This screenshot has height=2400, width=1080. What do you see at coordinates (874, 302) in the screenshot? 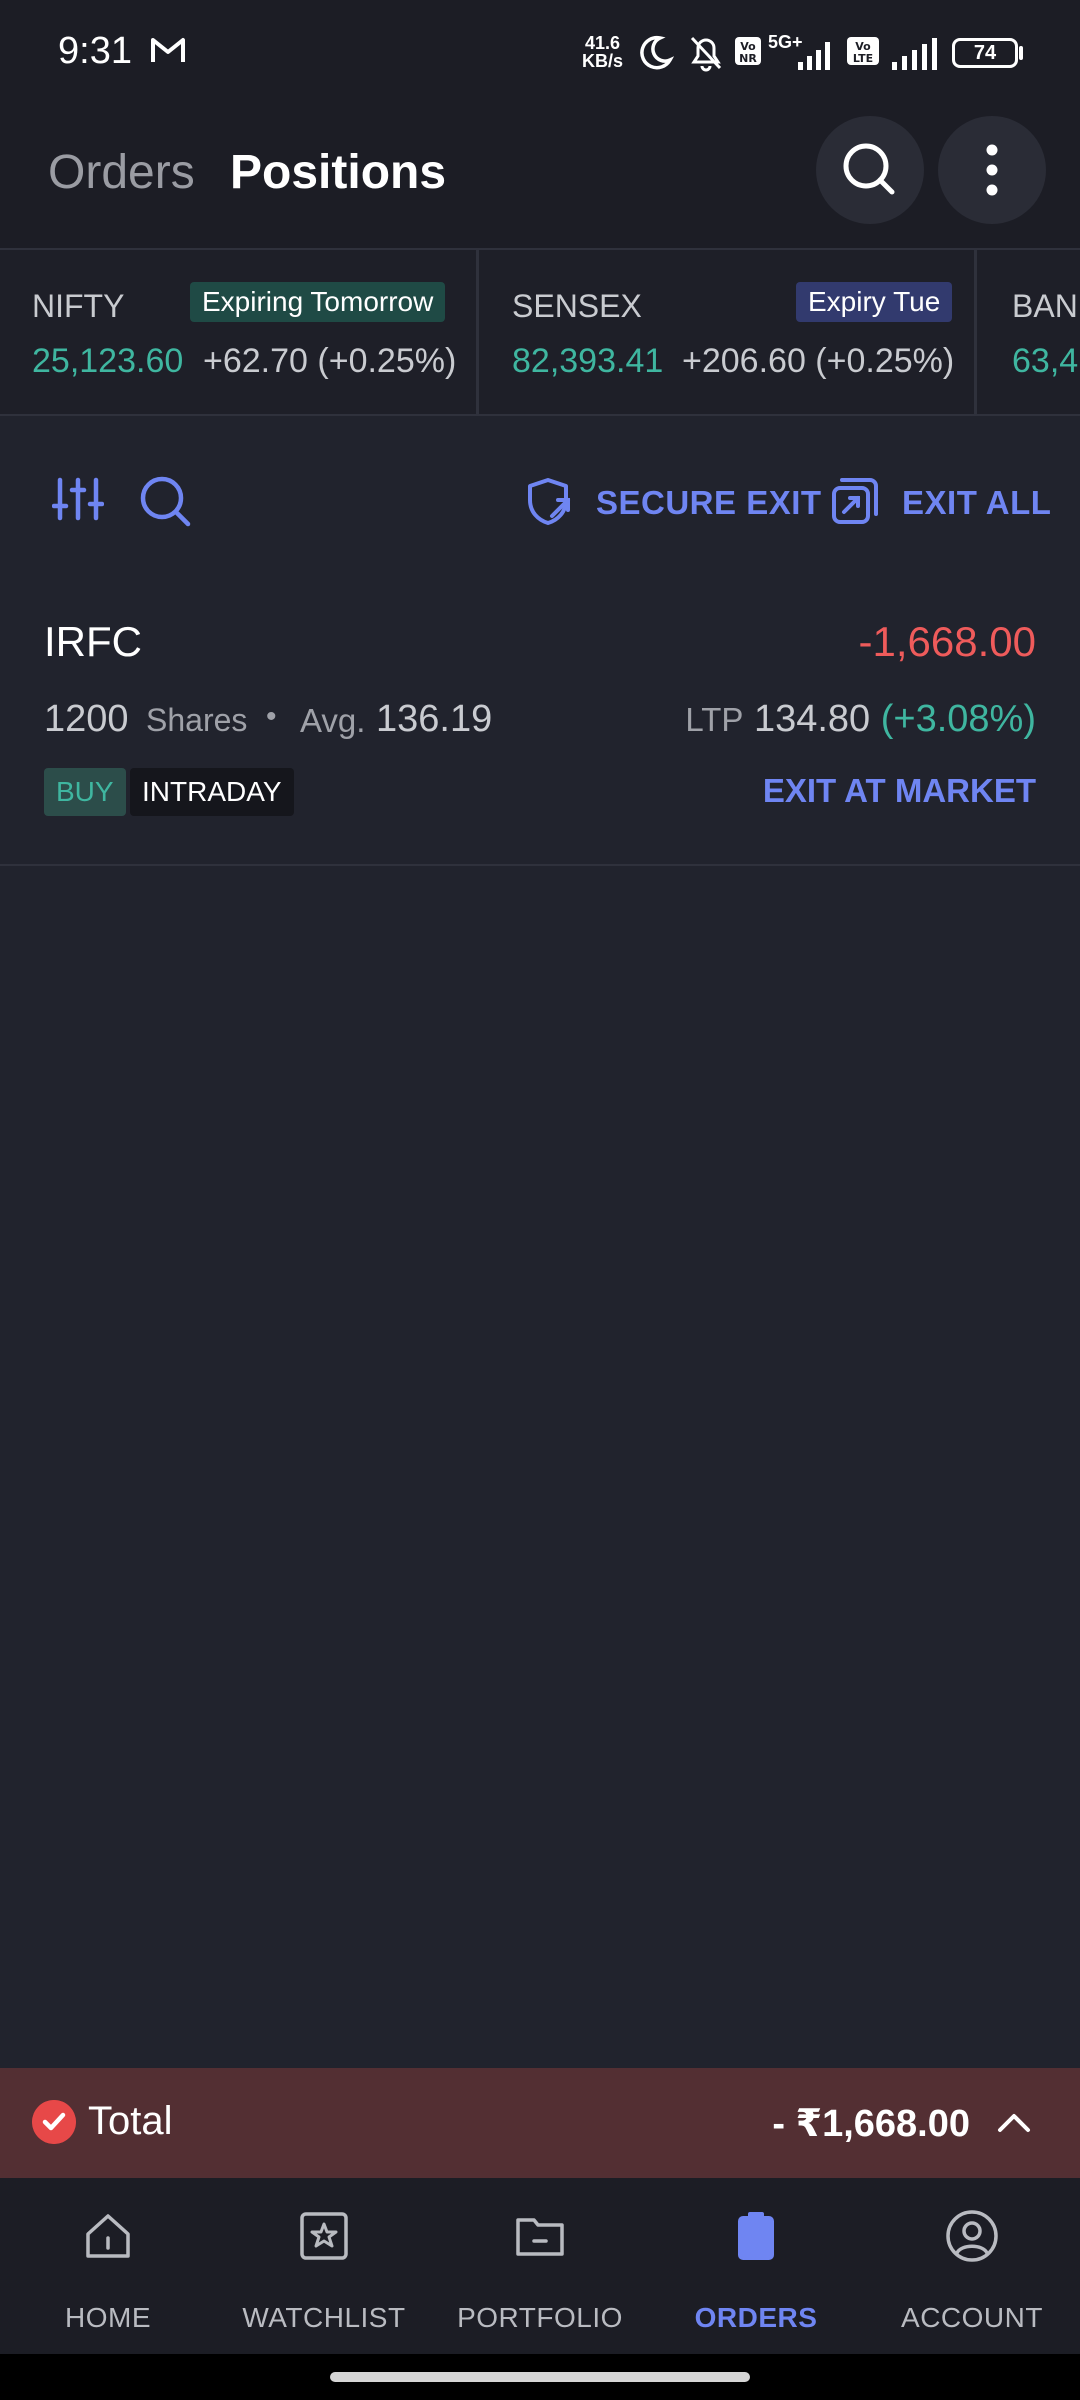
I see `expiry-badge: Expiry Tue` at bounding box center [874, 302].